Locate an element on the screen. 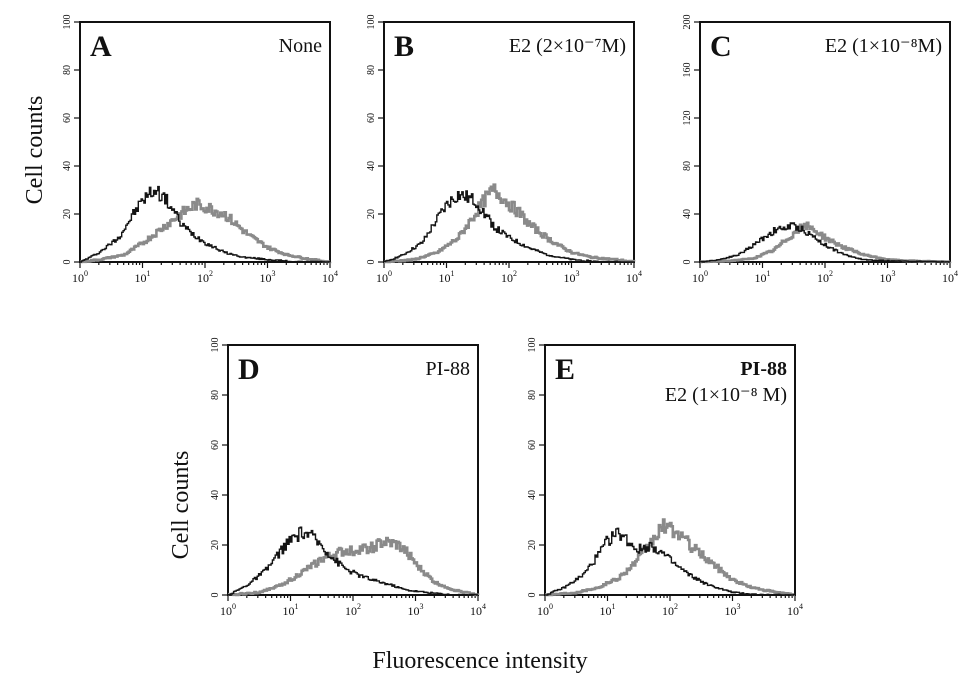  y-tick-label: 120 is located at coordinates (687, 118).